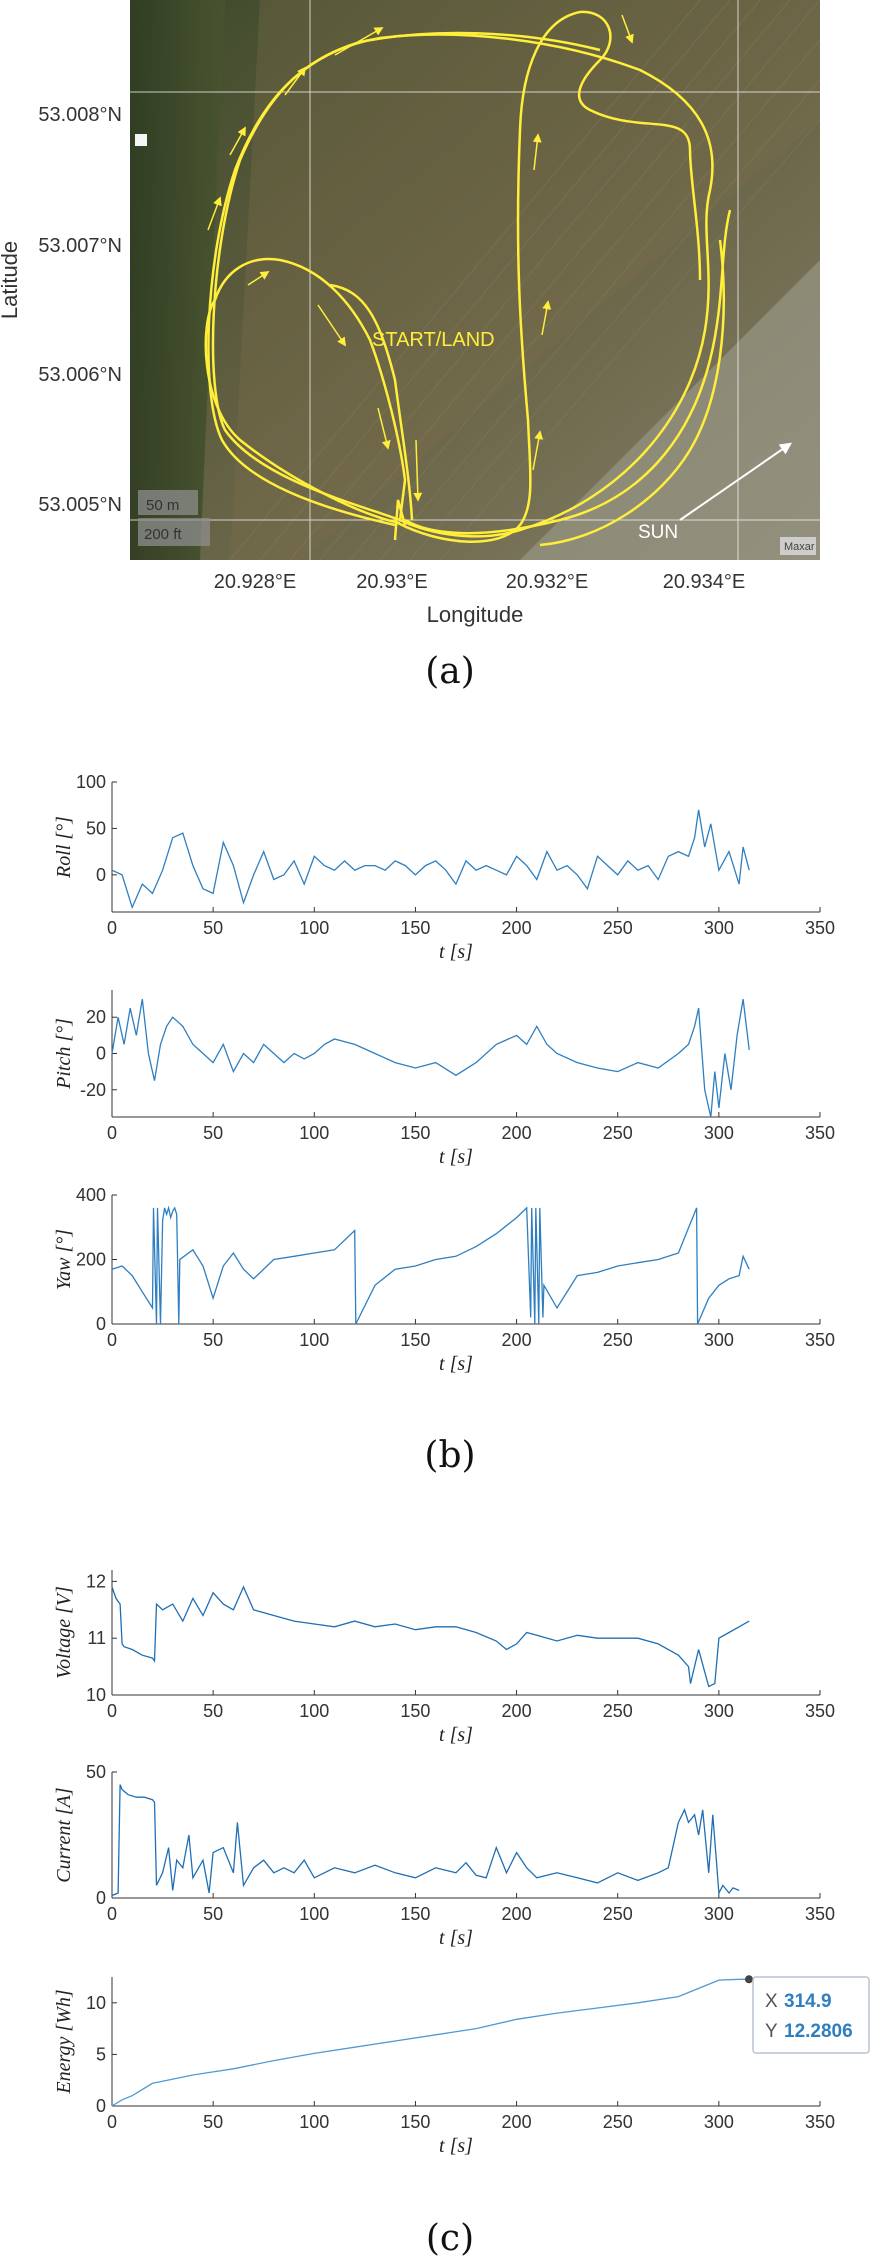 Image resolution: width=875 pixels, height=2258 pixels. I want to click on map-y-tick: 53.005°N, so click(80, 505).